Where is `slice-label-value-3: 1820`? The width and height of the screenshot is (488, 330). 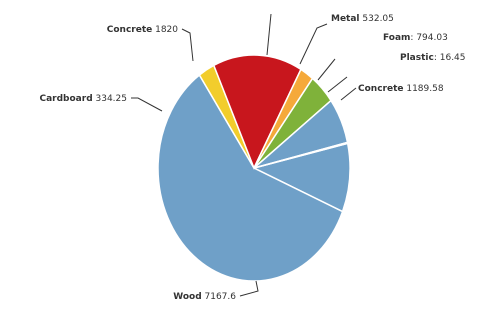 slice-label-value-3: 1820 is located at coordinates (165, 30).